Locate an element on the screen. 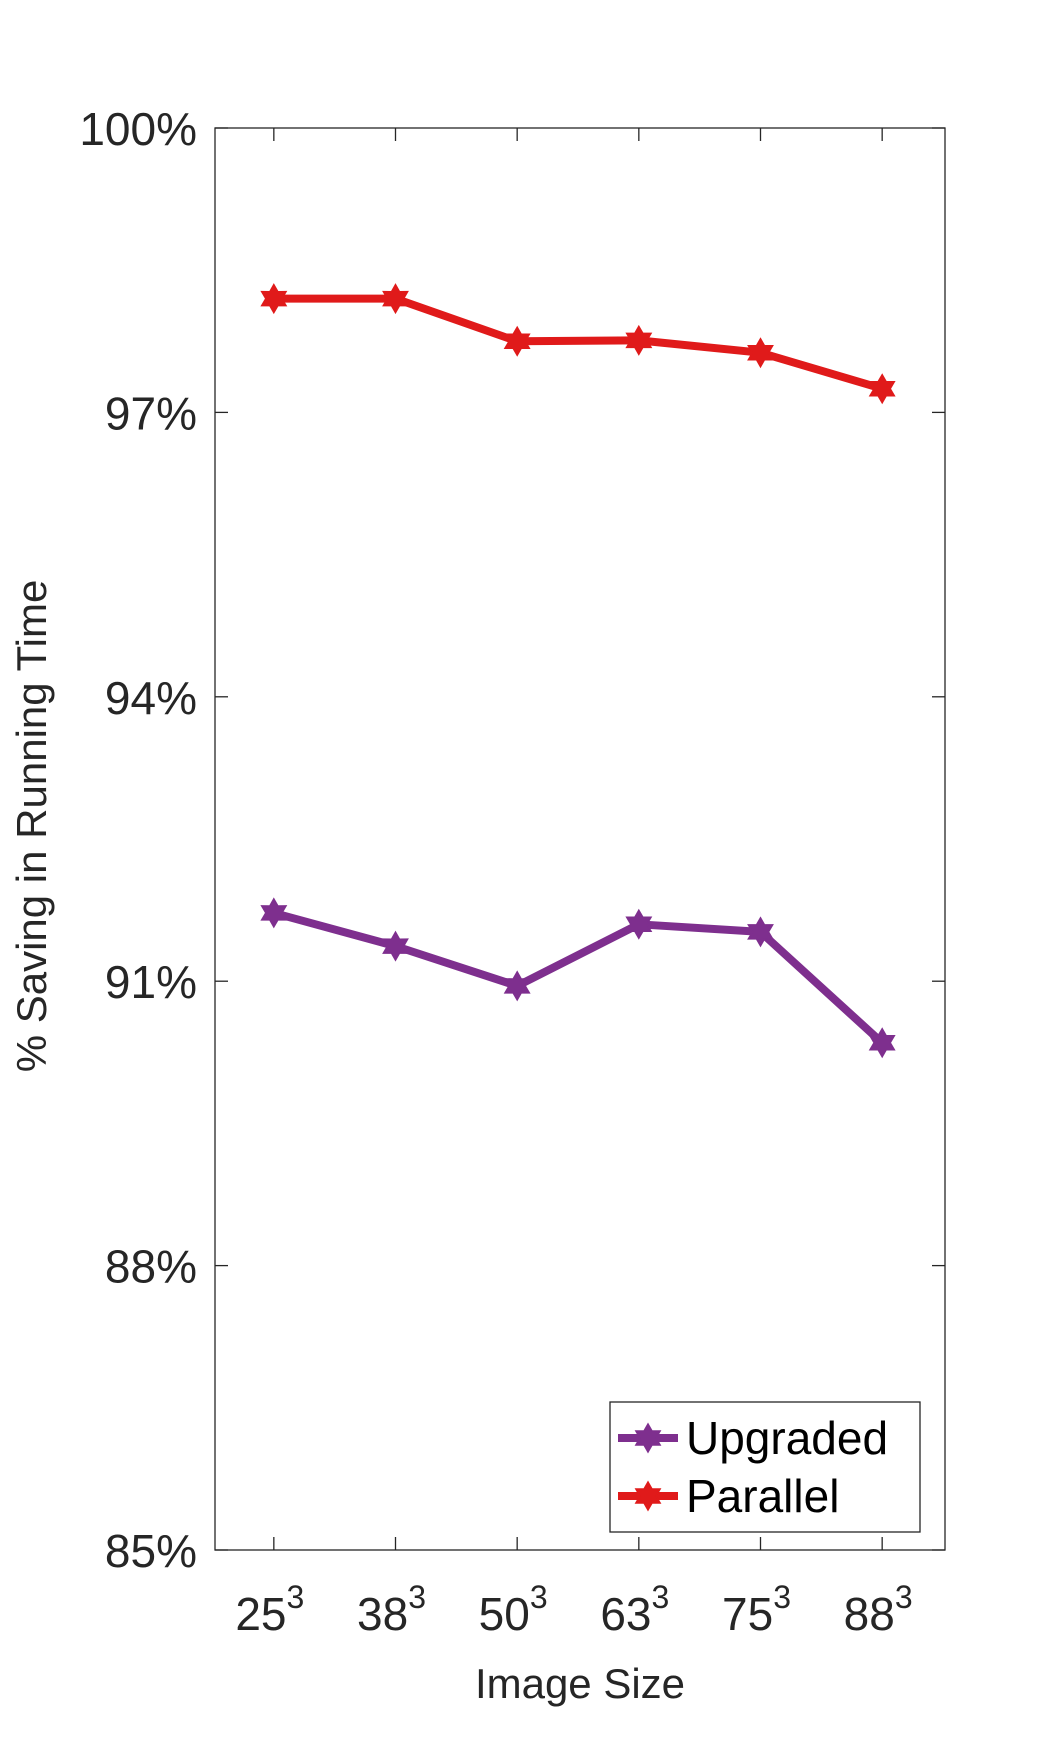 The height and width of the screenshot is (1740, 1044). legend-item-parallel: Parallel is located at coordinates (728, 1496).